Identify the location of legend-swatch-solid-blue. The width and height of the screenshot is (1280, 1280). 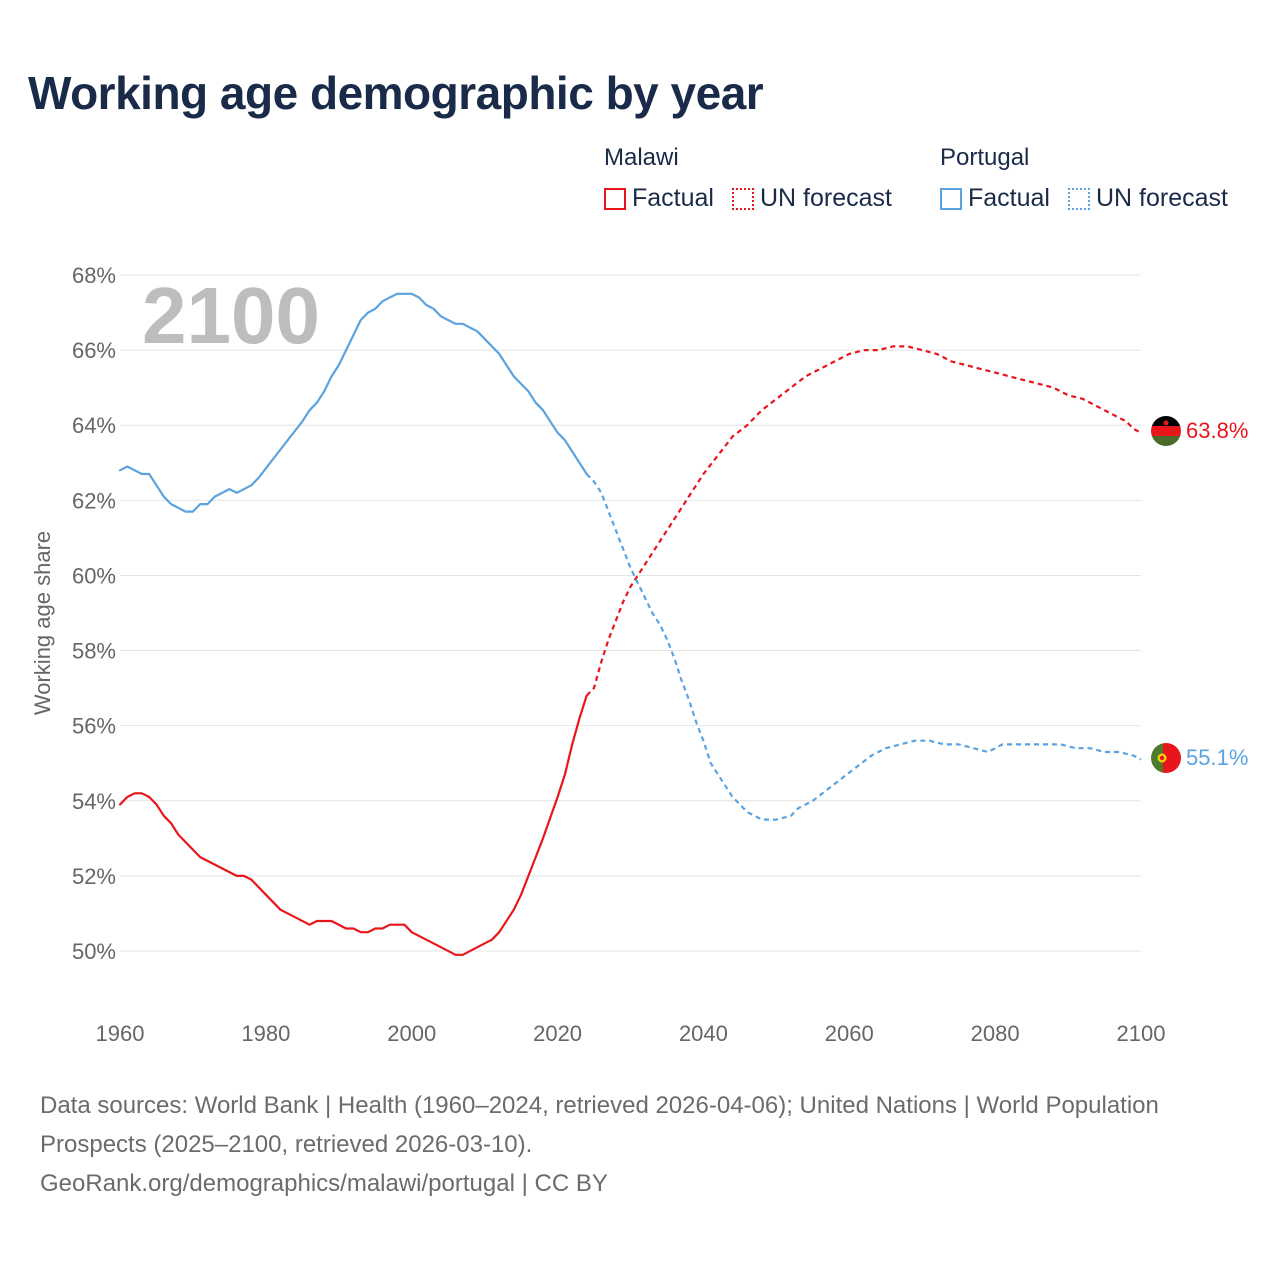
(951, 198).